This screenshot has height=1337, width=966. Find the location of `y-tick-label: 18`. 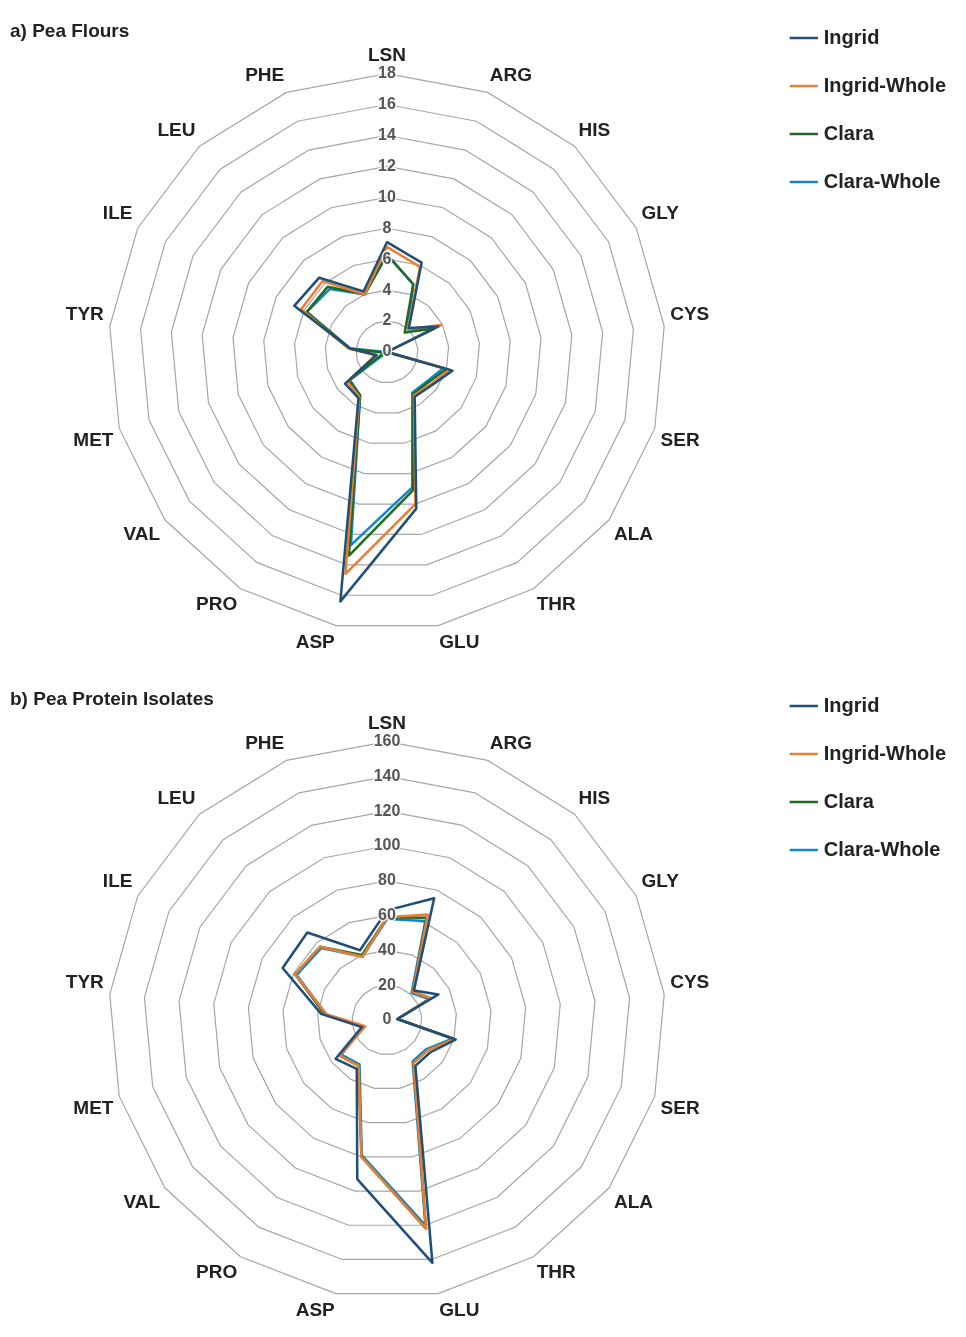

y-tick-label: 18 is located at coordinates (387, 73).